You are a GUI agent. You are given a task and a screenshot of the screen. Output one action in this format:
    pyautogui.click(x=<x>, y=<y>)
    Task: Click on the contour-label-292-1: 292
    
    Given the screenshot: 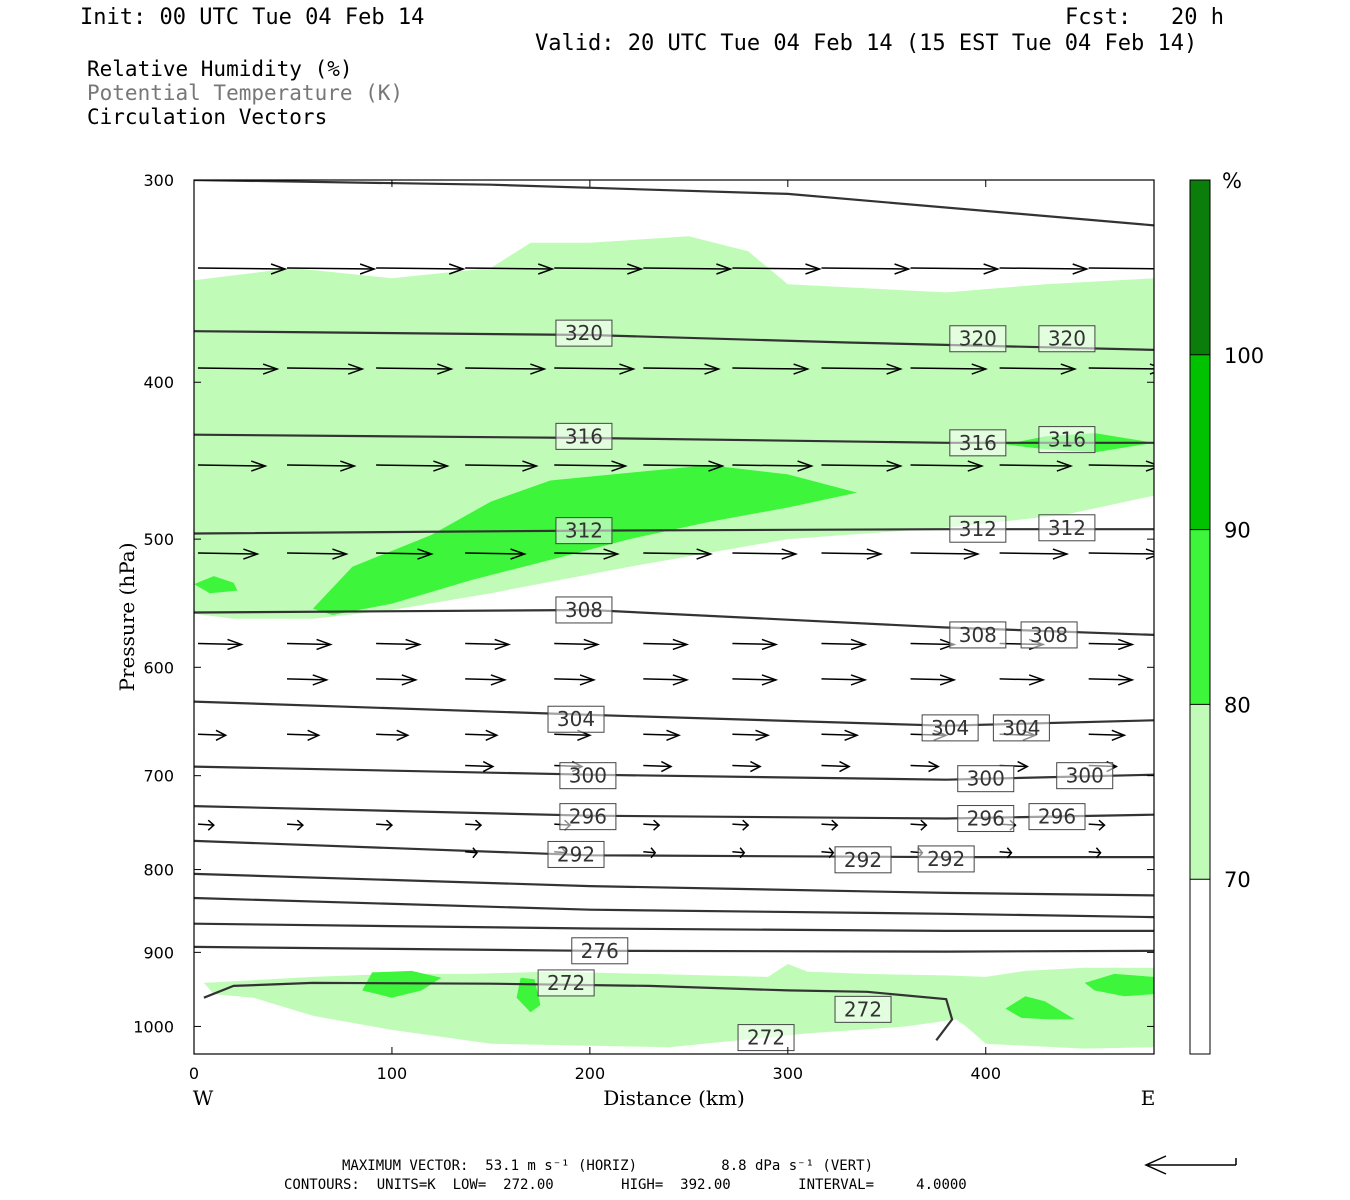 What is the action you would take?
    pyautogui.click(x=863, y=860)
    